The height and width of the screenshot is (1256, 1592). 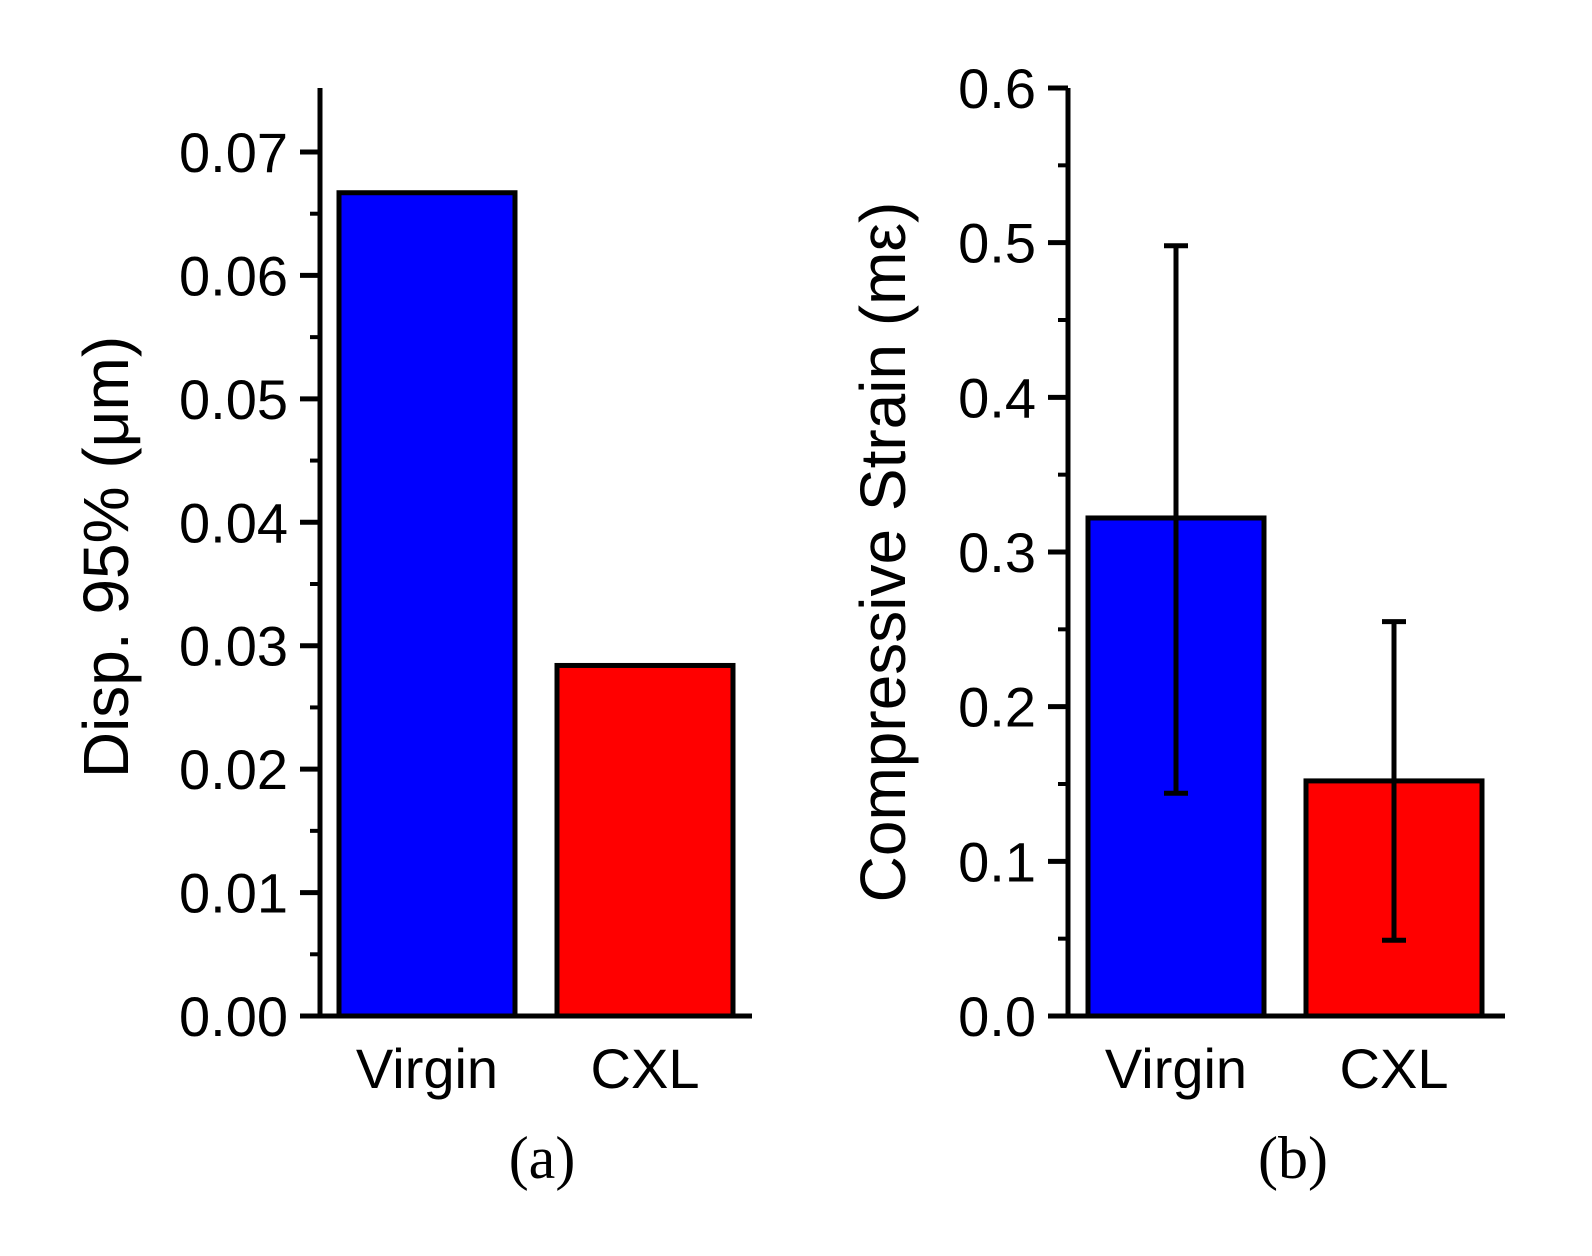 What do you see at coordinates (427, 604) in the screenshot?
I see `panel-a-bar-virgin` at bounding box center [427, 604].